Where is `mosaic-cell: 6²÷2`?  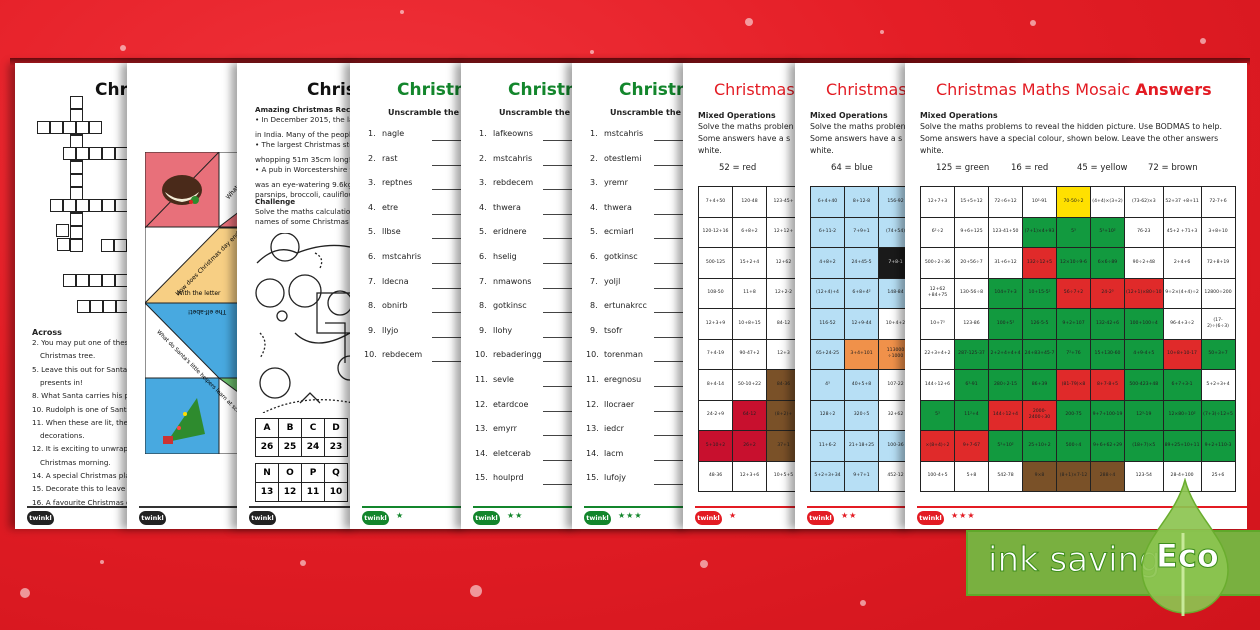 mosaic-cell: 6²÷2 is located at coordinates (937, 232).